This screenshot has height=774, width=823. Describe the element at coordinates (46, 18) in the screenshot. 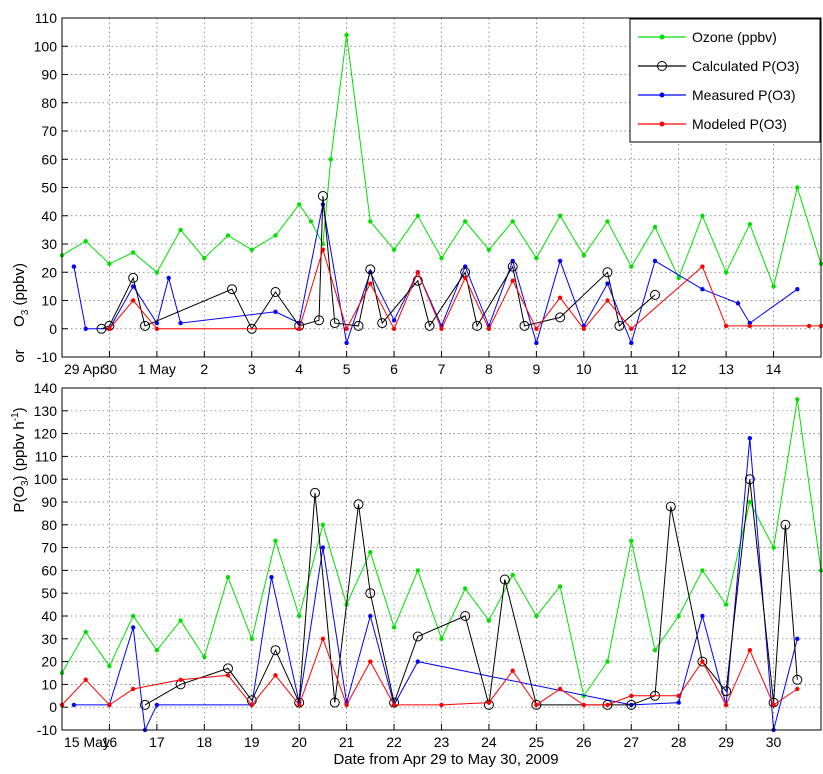

I see `y-tick-label: 110` at that location.